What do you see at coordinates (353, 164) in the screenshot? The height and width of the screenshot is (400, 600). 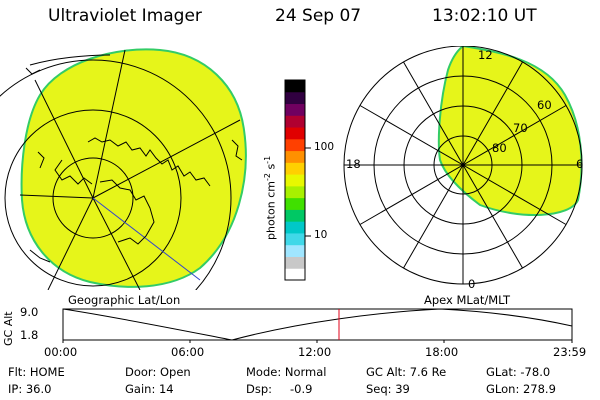 I see `mlt-label-18: 18` at bounding box center [353, 164].